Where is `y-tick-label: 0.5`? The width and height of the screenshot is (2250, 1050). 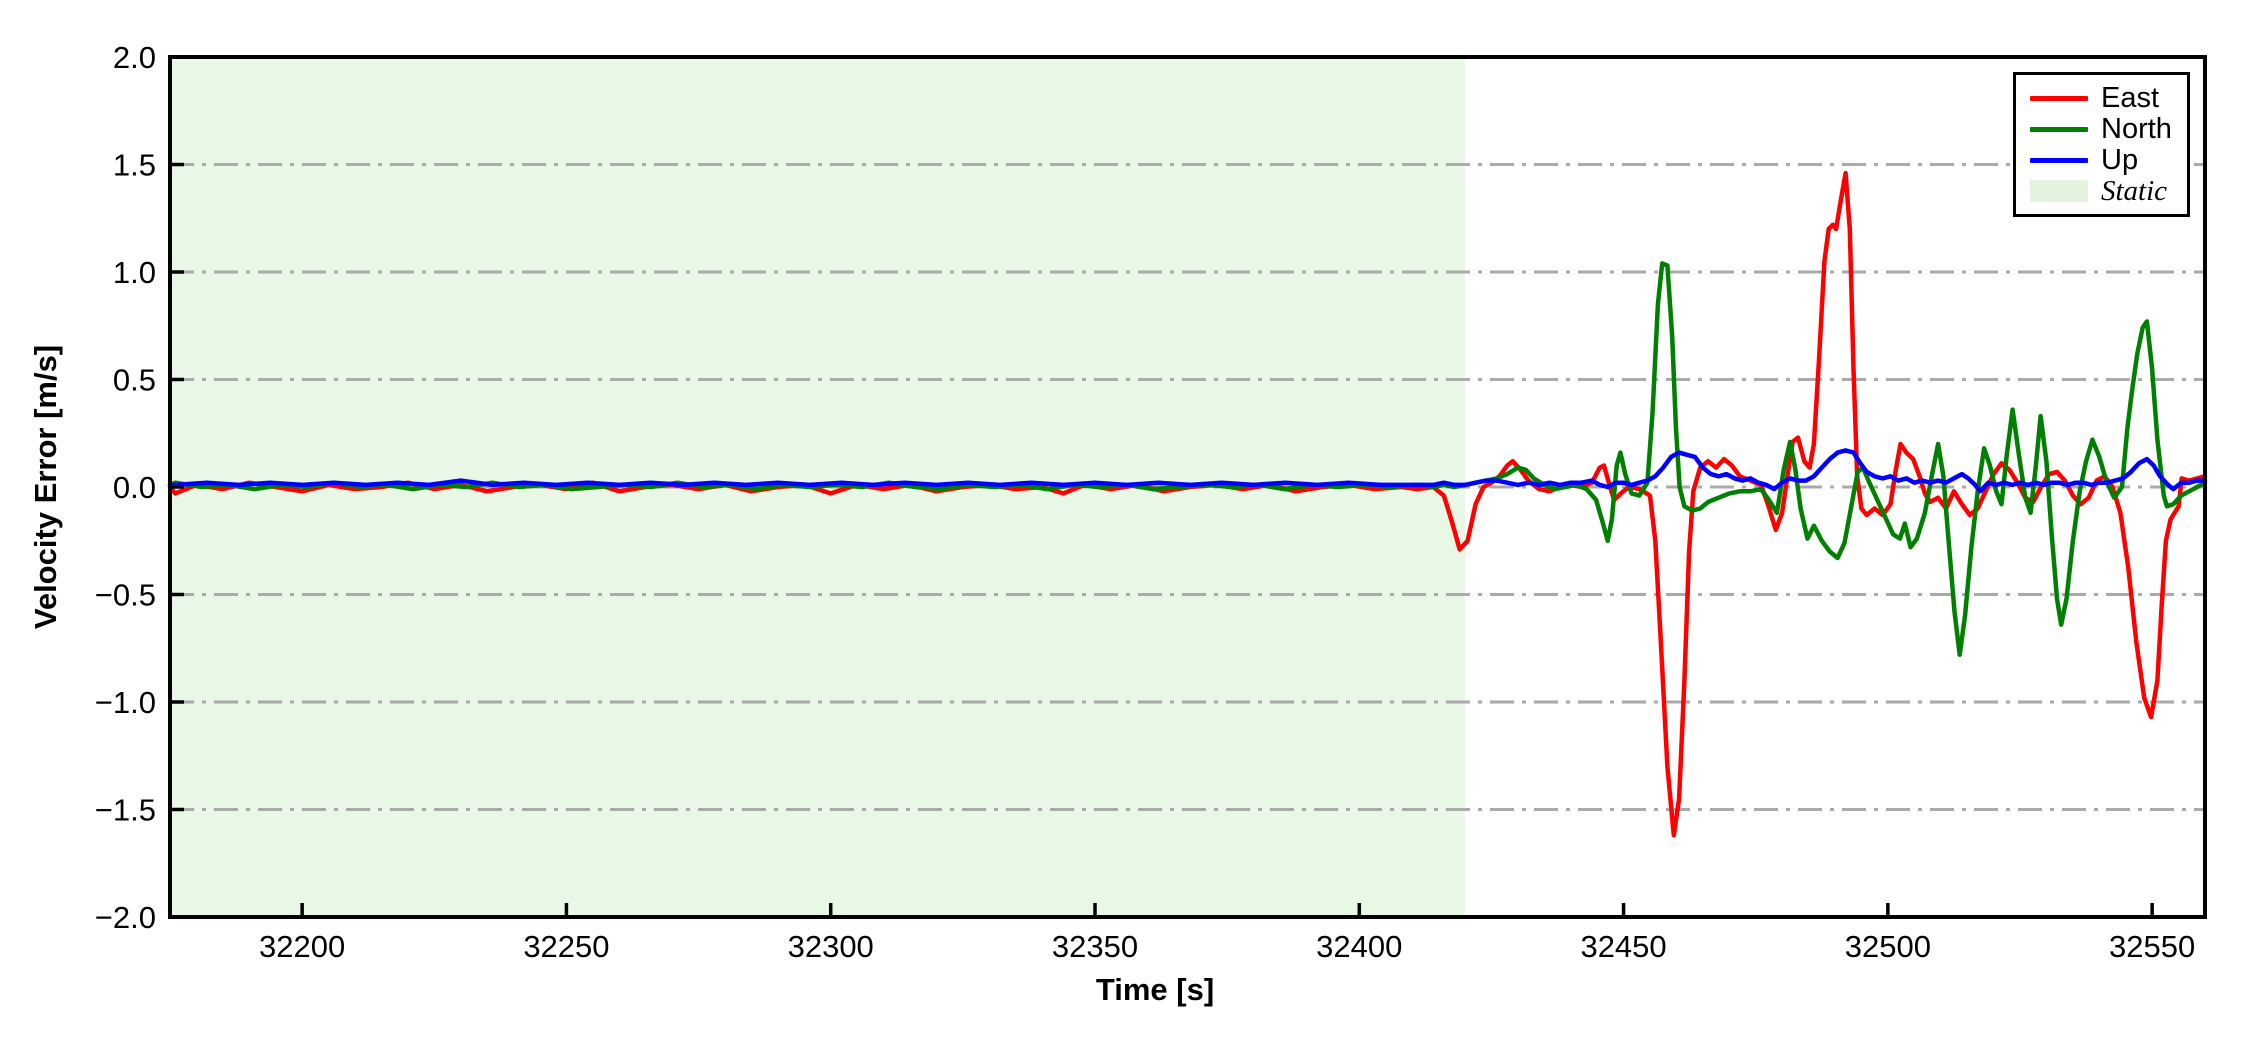
y-tick-label: 0.5 is located at coordinates (134, 380).